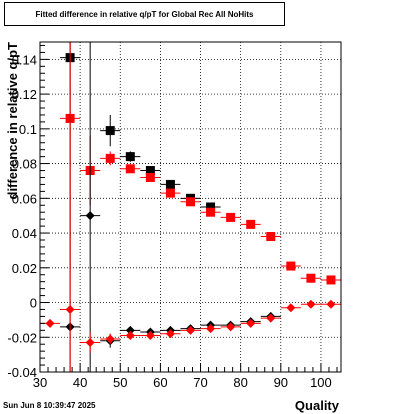  Describe the element at coordinates (24, 94) in the screenshot. I see `y-tick-label: 0.12` at that location.